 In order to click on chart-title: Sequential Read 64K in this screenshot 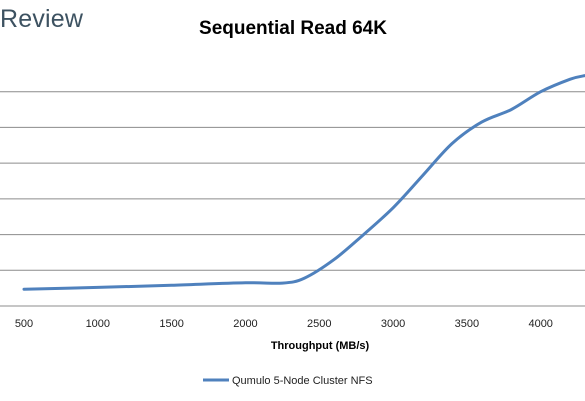, I will do `click(293, 28)`.